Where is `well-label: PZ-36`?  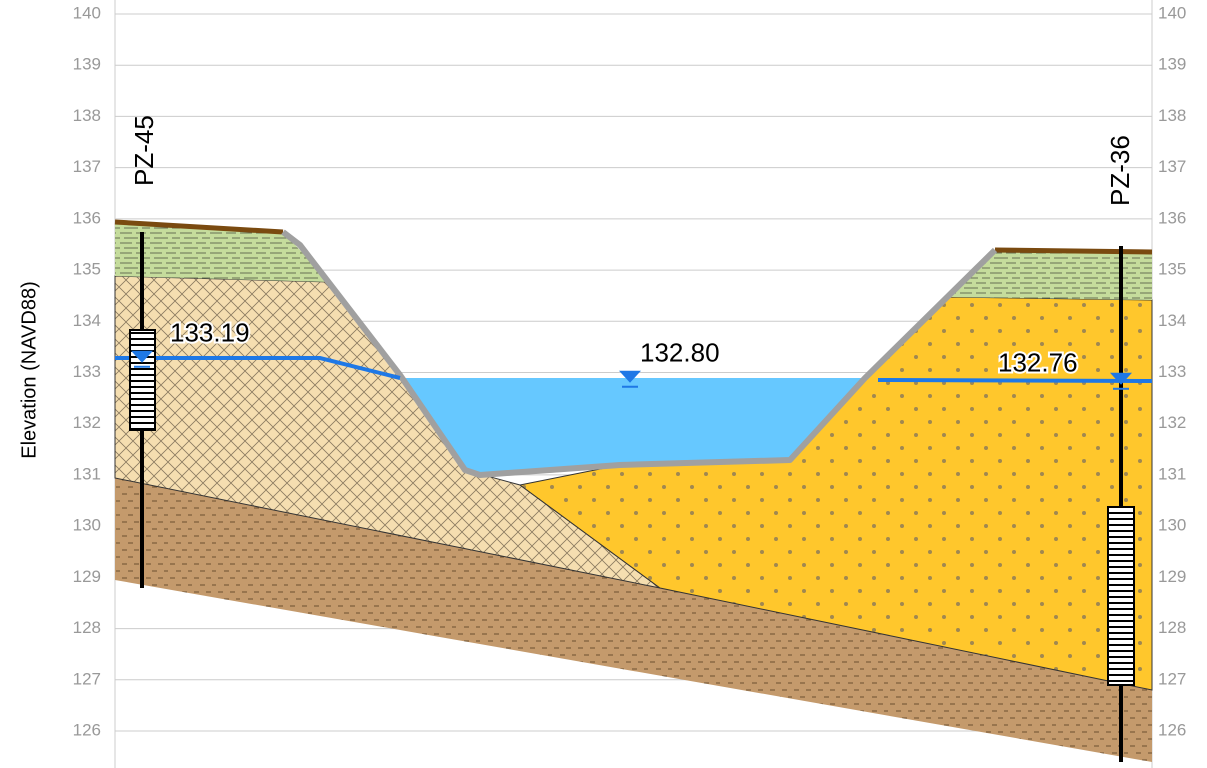
well-label: PZ-36 is located at coordinates (1120, 170).